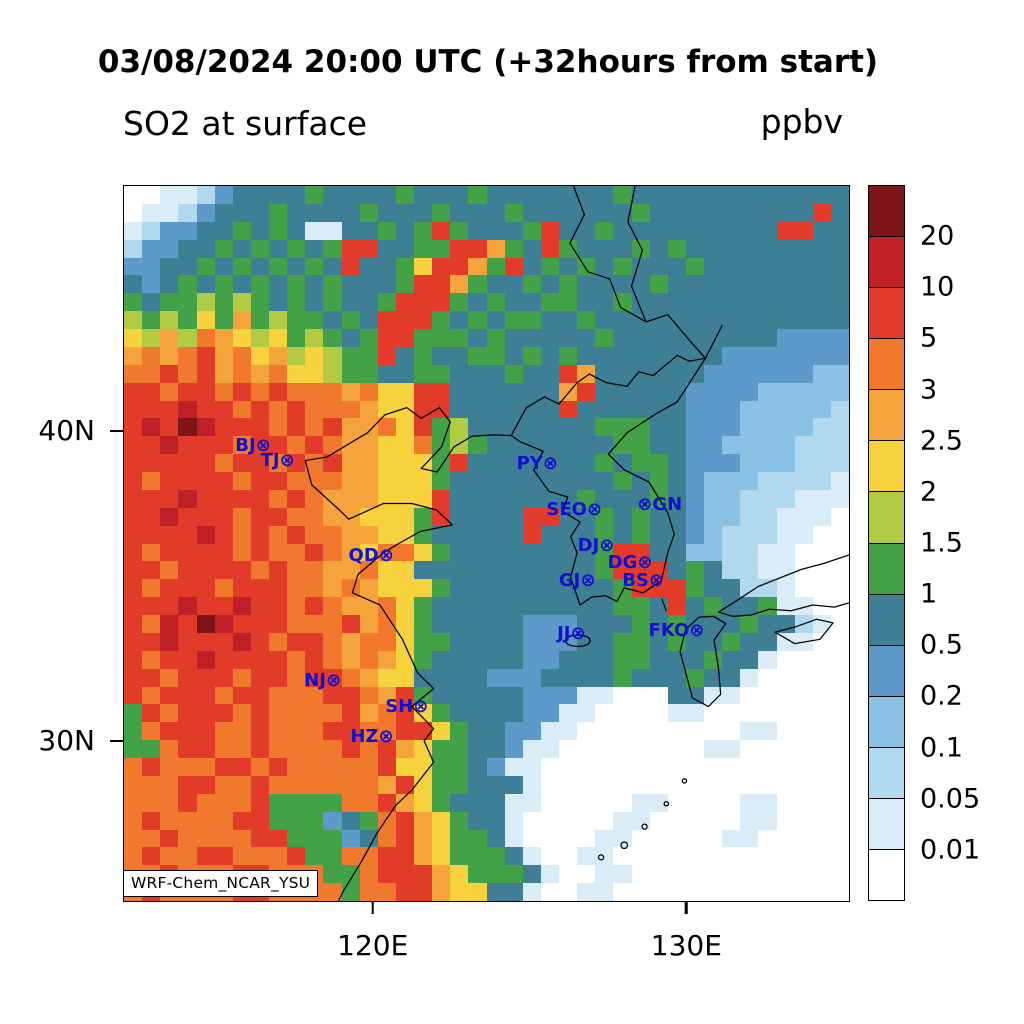 Image resolution: width=1024 pixels, height=1024 pixels. What do you see at coordinates (784, 585) in the screenshot?
I see `coastline-honshu` at bounding box center [784, 585].